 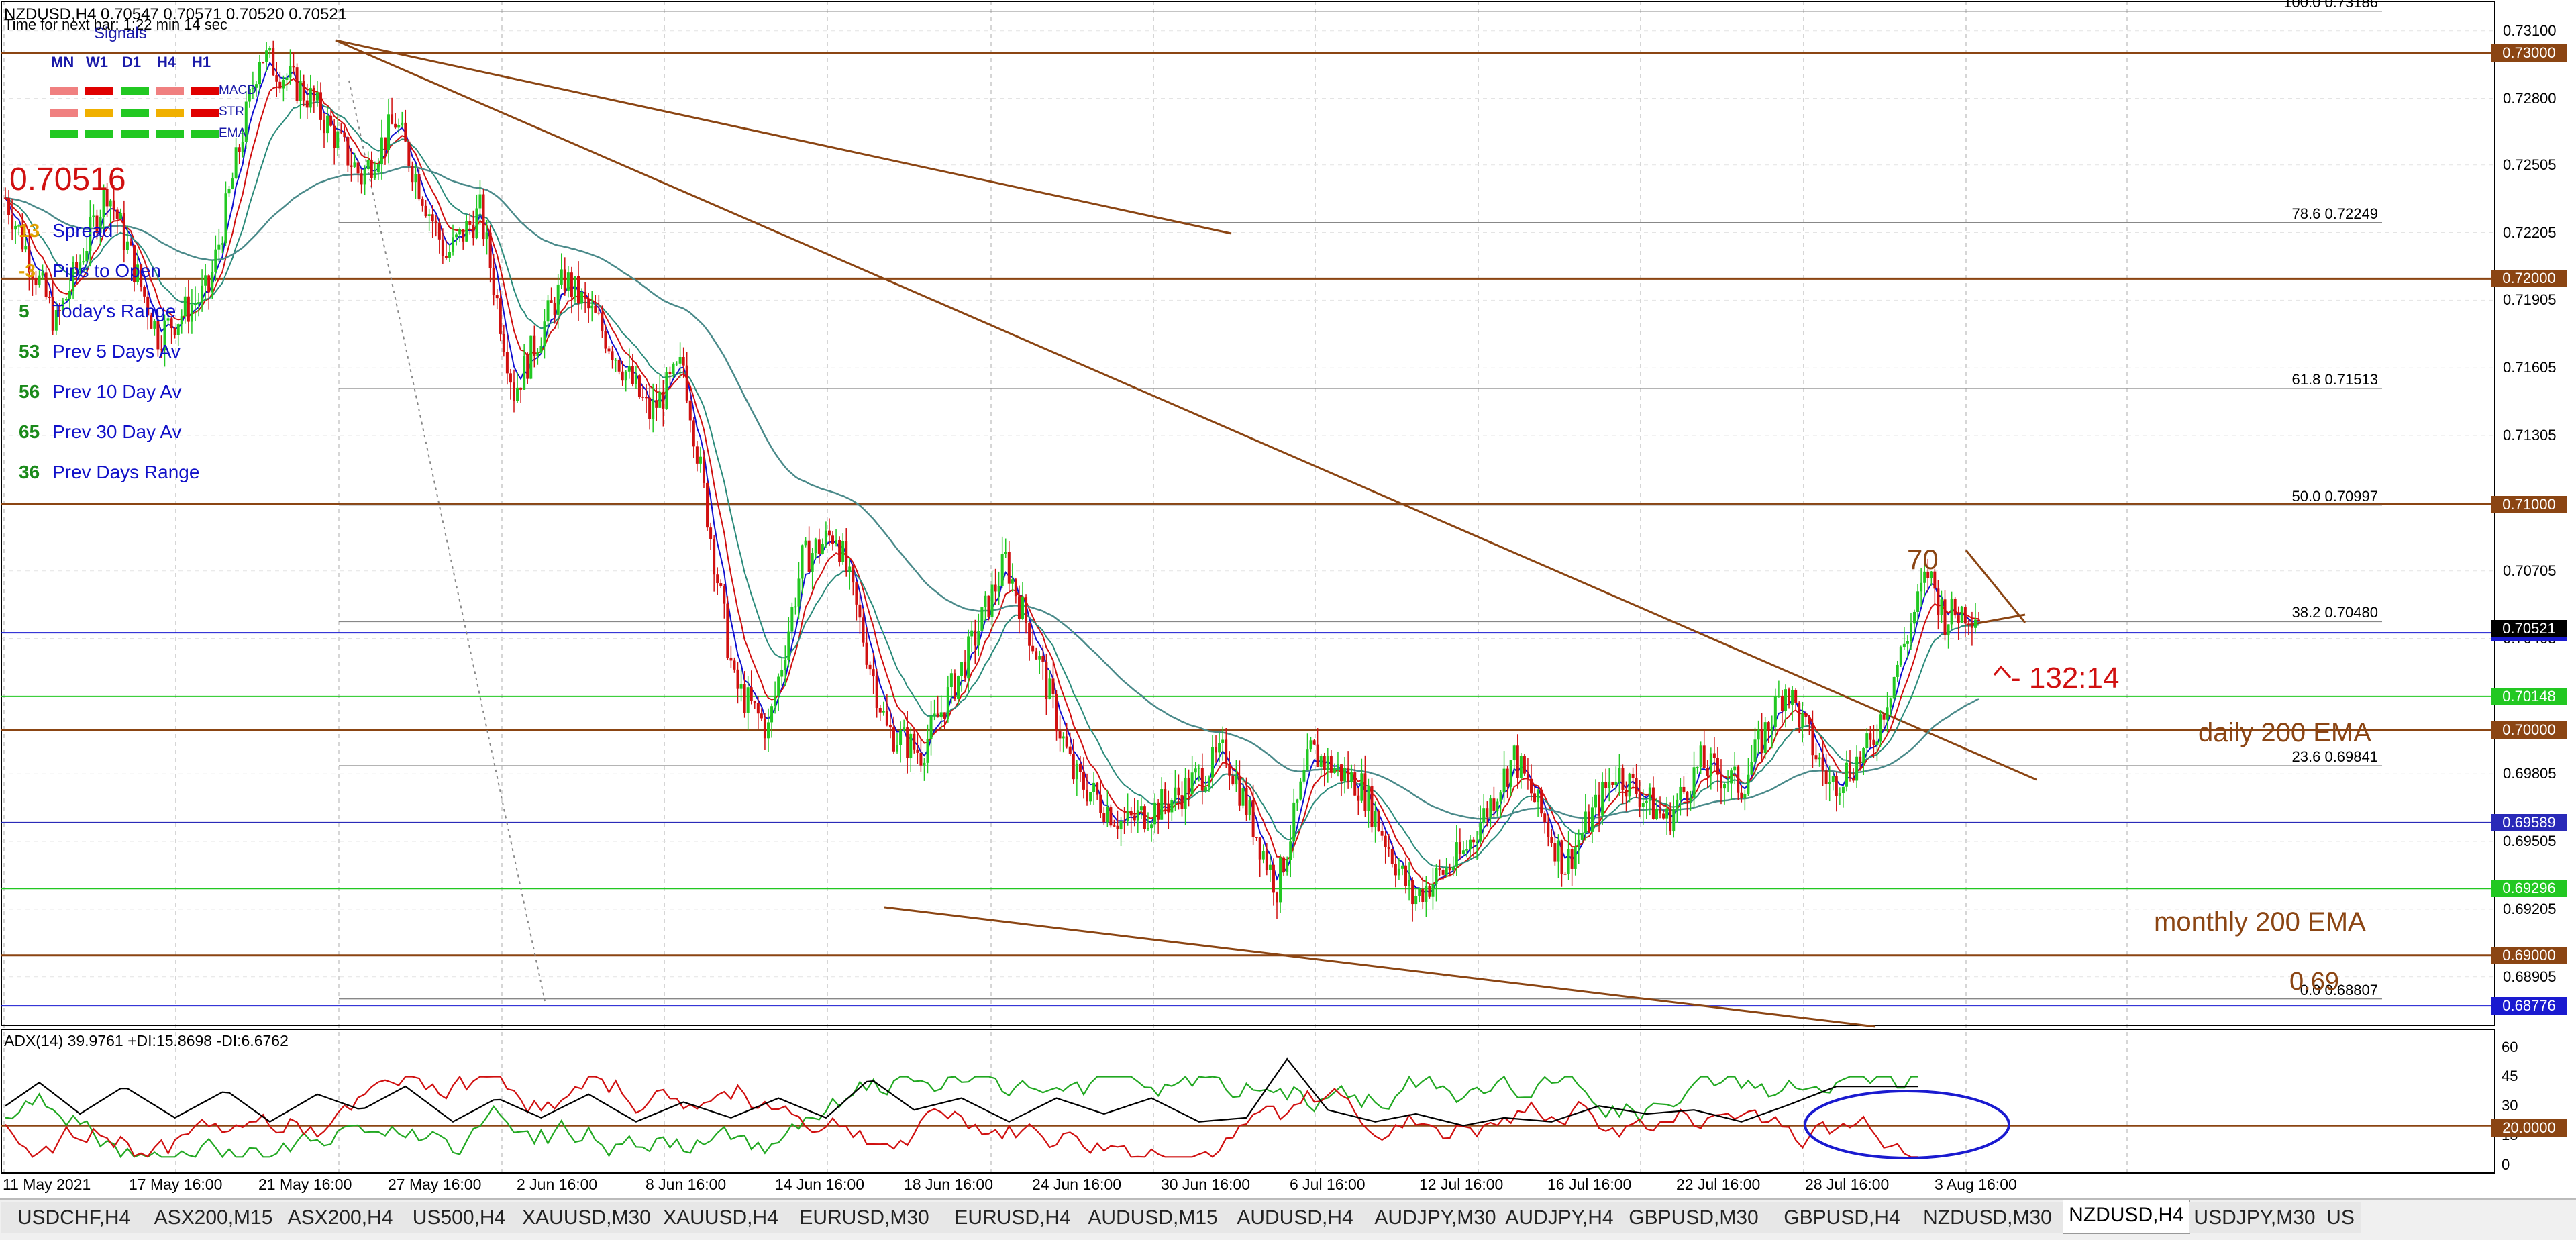 I want to click on tab-us: US, so click(x=2340, y=1217).